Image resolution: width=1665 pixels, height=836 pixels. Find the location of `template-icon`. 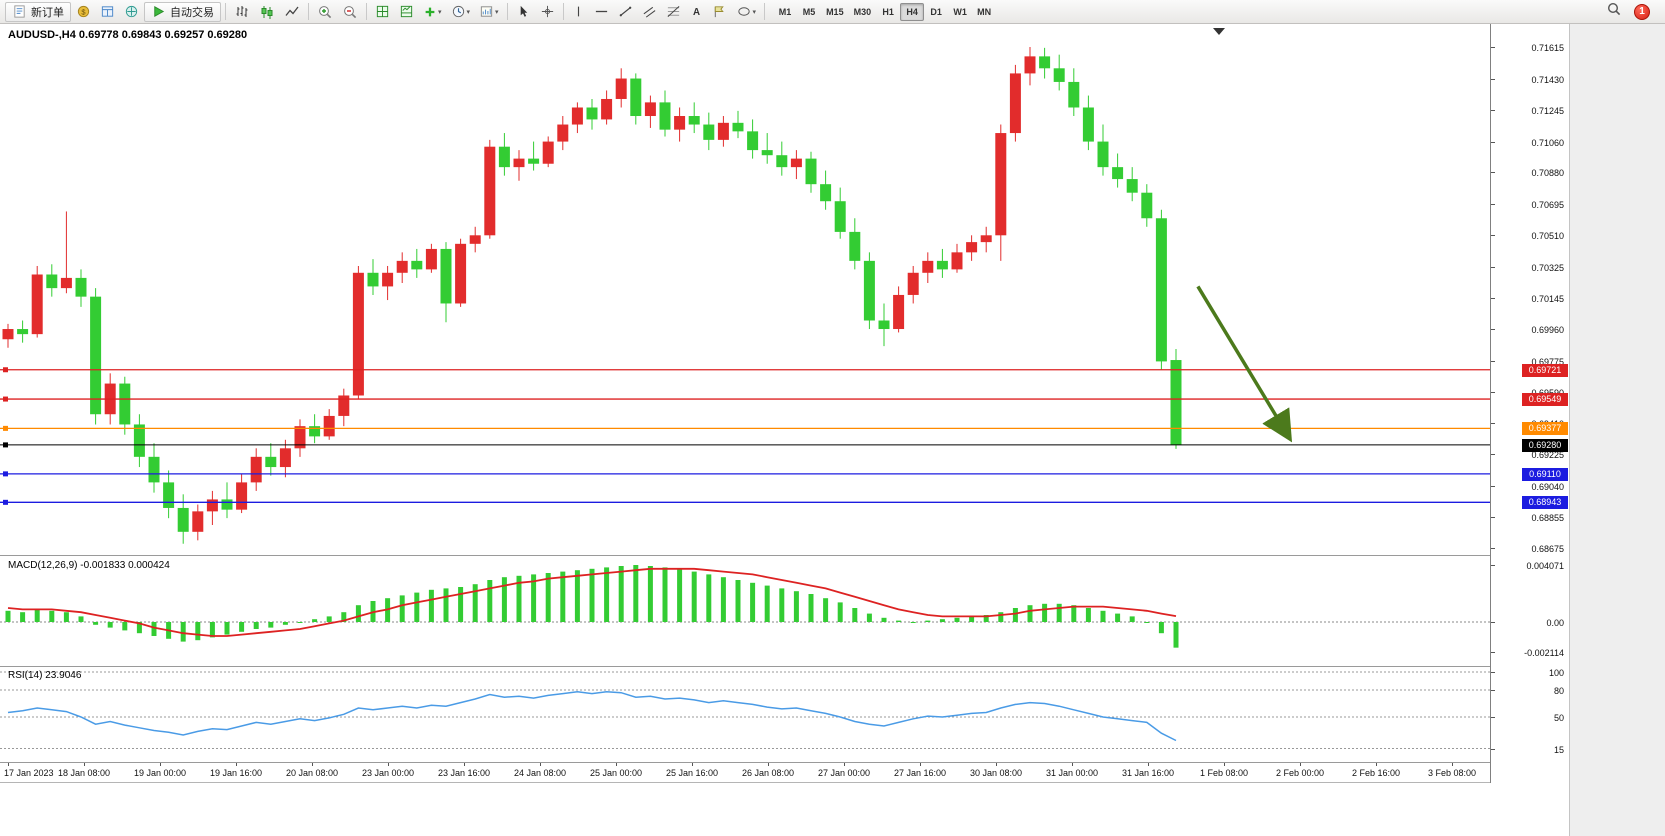

template-icon is located at coordinates (486, 11).